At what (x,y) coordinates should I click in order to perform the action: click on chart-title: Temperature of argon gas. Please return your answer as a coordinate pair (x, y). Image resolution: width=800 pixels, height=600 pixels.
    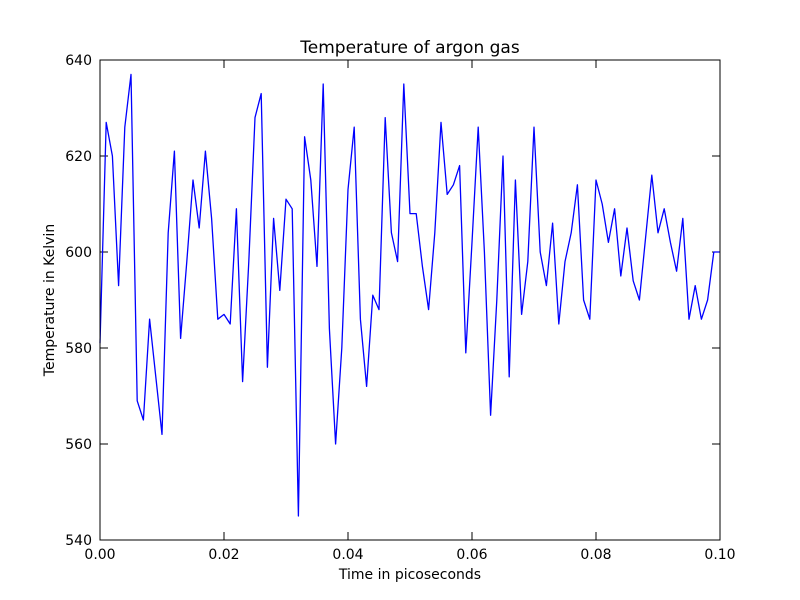
    Looking at the image, I should click on (409, 48).